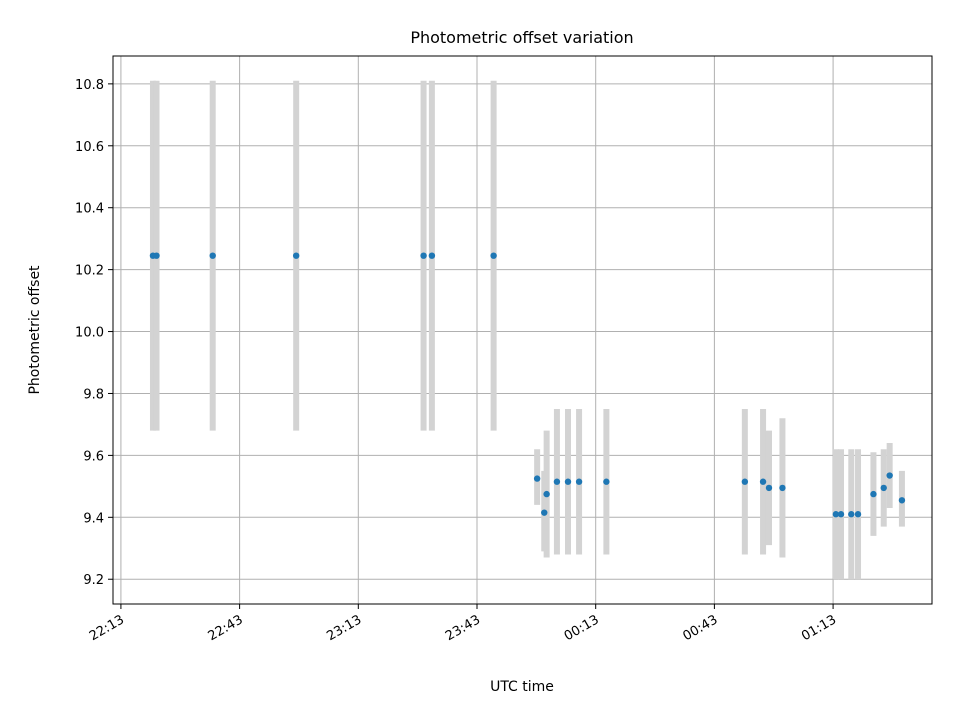  Describe the element at coordinates (89, 147) in the screenshot. I see `y-tick-label: 10.6` at that location.